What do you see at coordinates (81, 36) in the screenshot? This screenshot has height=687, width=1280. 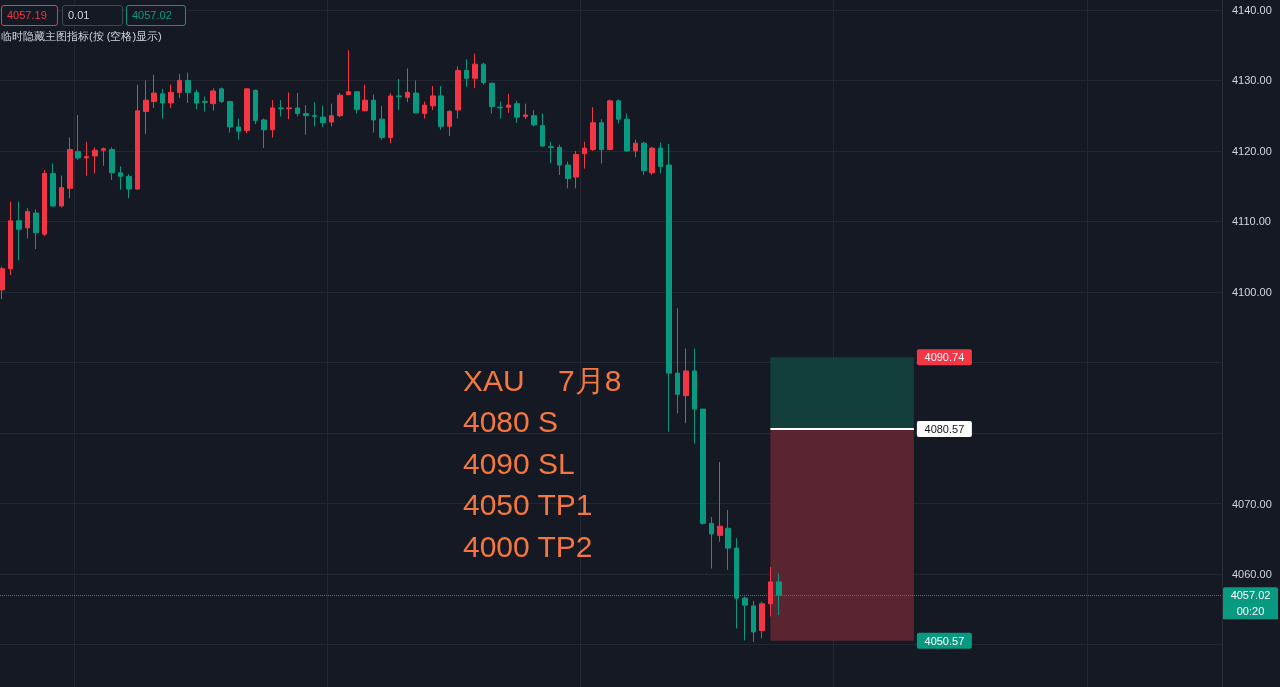 I see `annotation: 临时隐藏主图指标(按 (空格)显示)` at bounding box center [81, 36].